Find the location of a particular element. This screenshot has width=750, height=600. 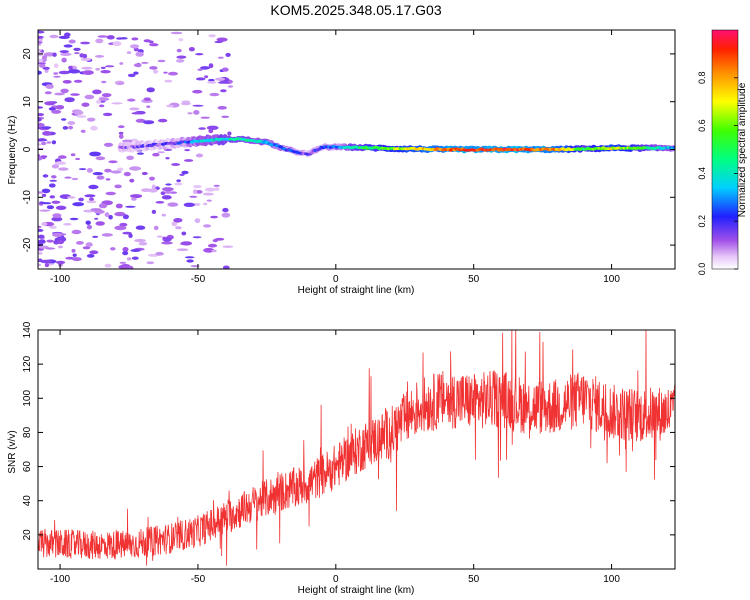

y-tick-label: 120 is located at coordinates (27, 363).